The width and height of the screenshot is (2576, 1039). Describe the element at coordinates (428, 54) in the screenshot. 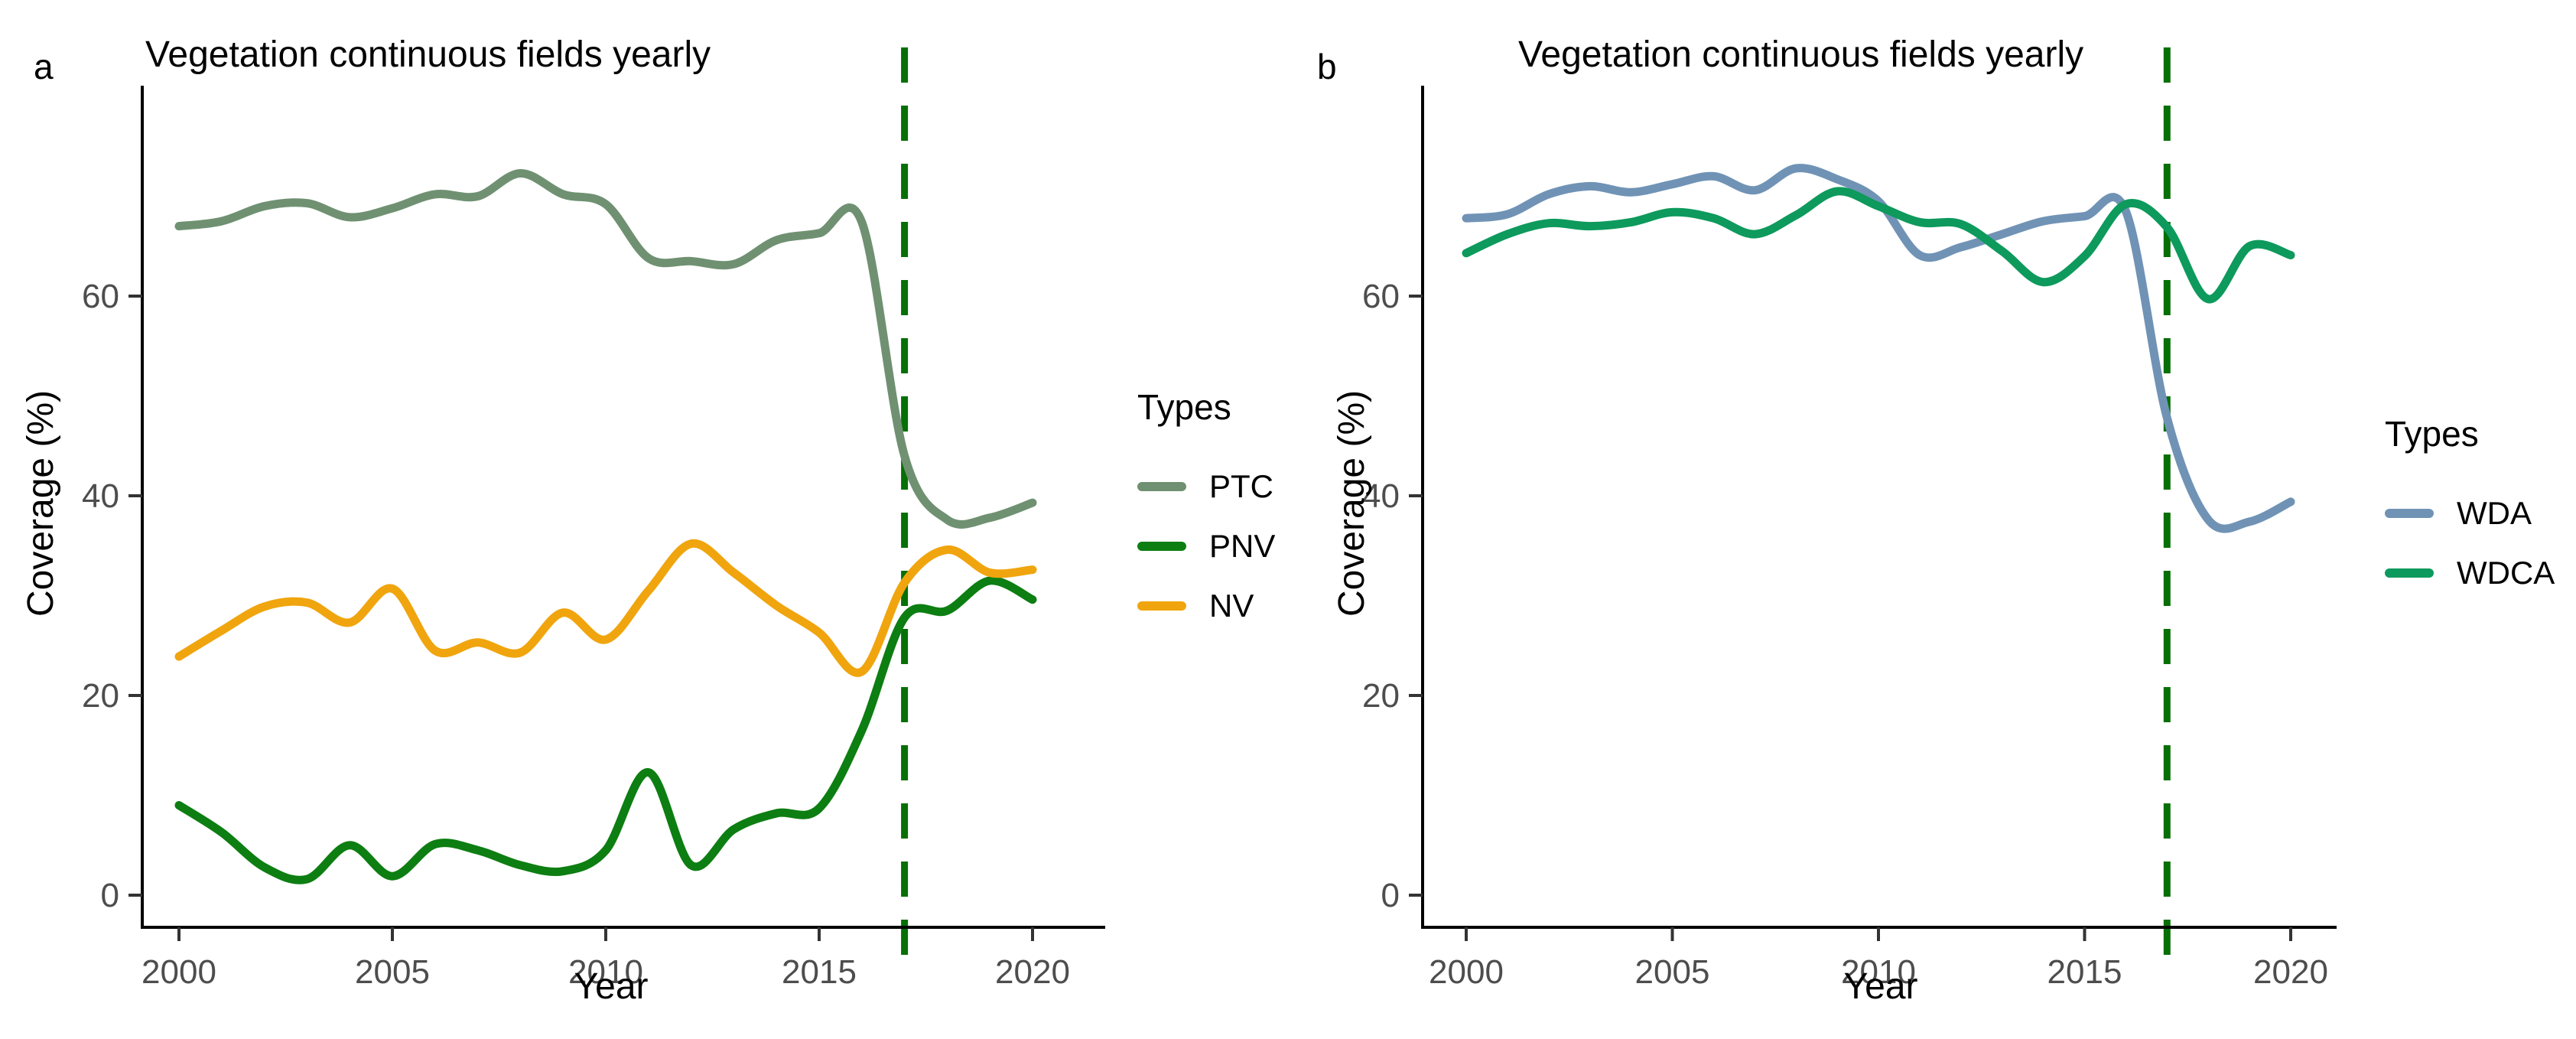

I see `panel-a-title: Vegetation continuous fields yearly` at that location.